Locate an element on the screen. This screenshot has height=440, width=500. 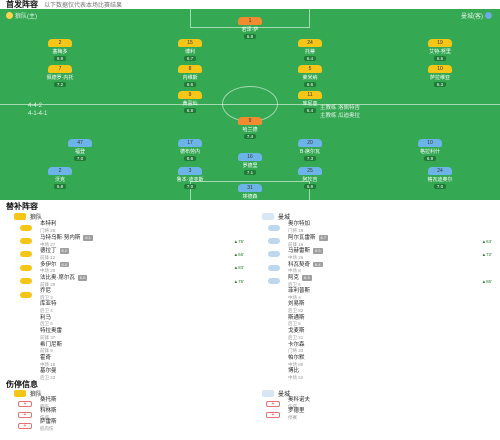
sub-player-row: 德拉丁 6.2 前锋 12 ▲66' is located at coordinates (130, 254).